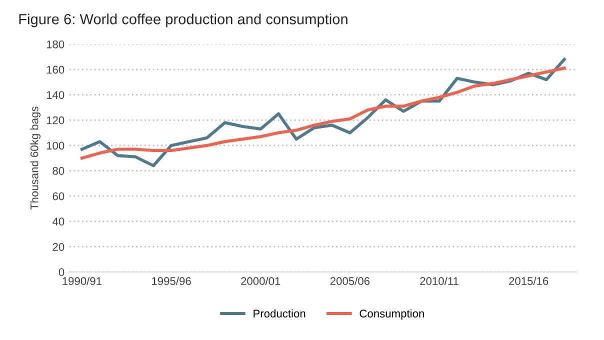 The height and width of the screenshot is (340, 604). Describe the element at coordinates (82, 281) in the screenshot. I see `x-tick-label: 1990/91` at that location.